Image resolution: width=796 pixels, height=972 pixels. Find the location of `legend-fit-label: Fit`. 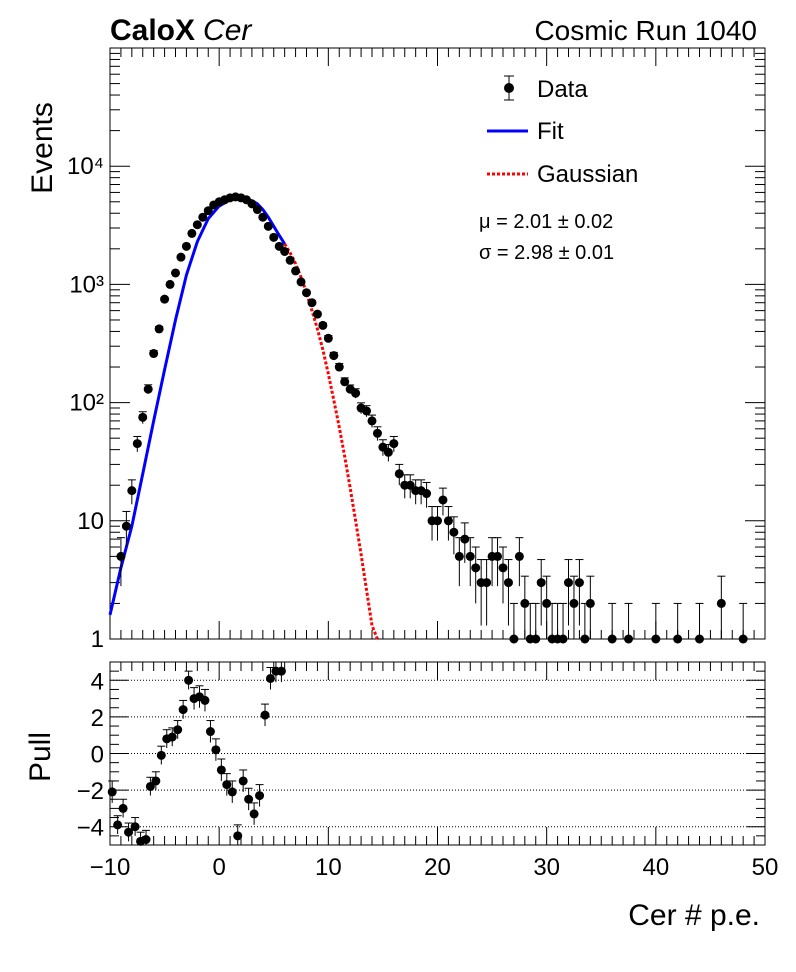

legend-fit-label: Fit is located at coordinates (550, 131).